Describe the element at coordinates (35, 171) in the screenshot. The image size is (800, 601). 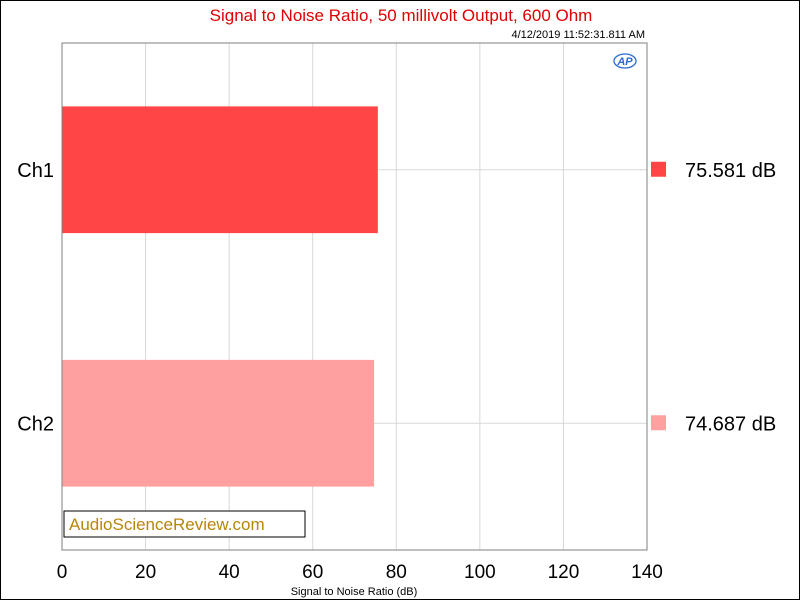
I see `y-tick-label: Ch1` at that location.